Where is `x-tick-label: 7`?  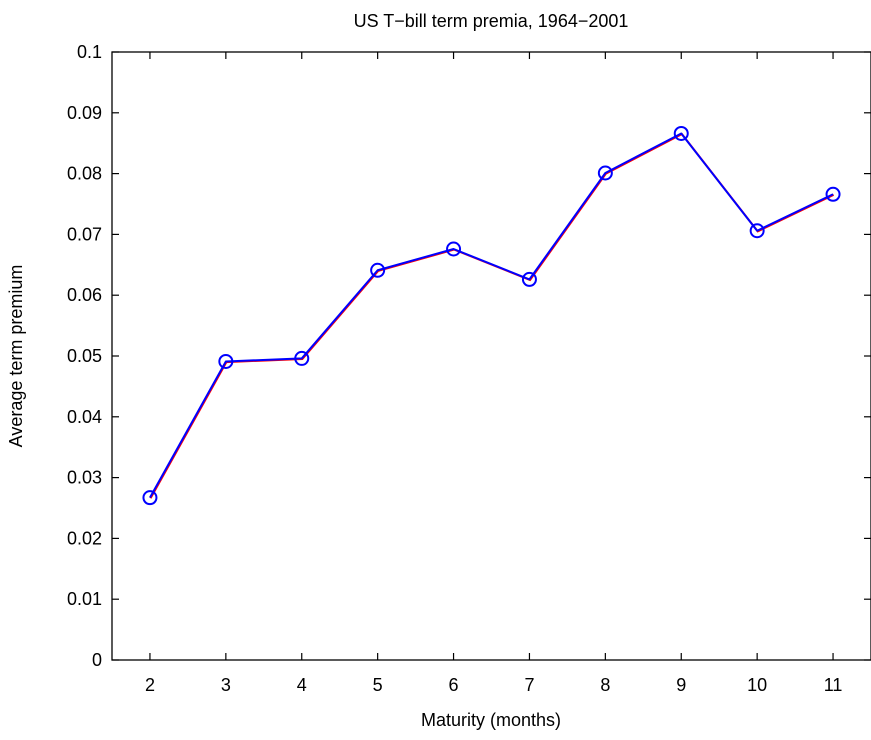 x-tick-label: 7 is located at coordinates (529, 685).